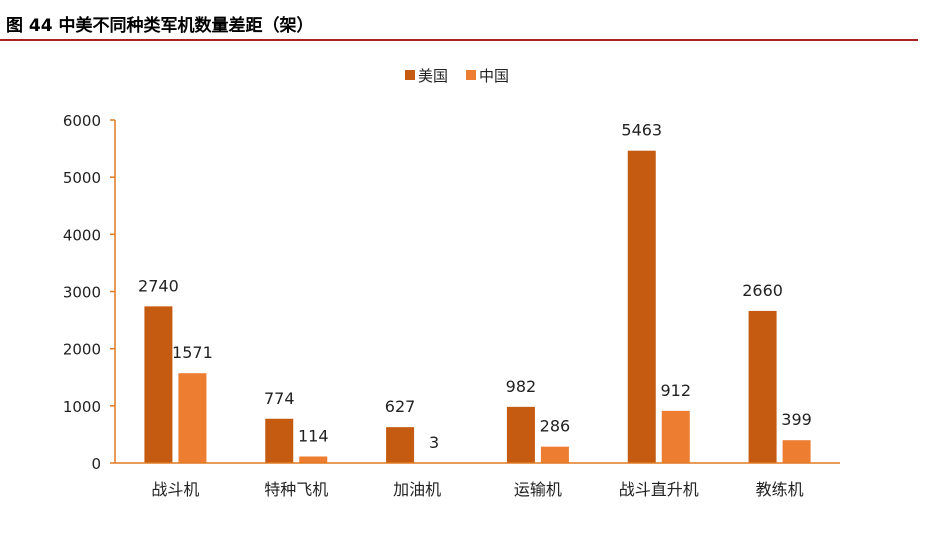  Describe the element at coordinates (82, 293) in the screenshot. I see `y-tick-label: 3000` at that location.